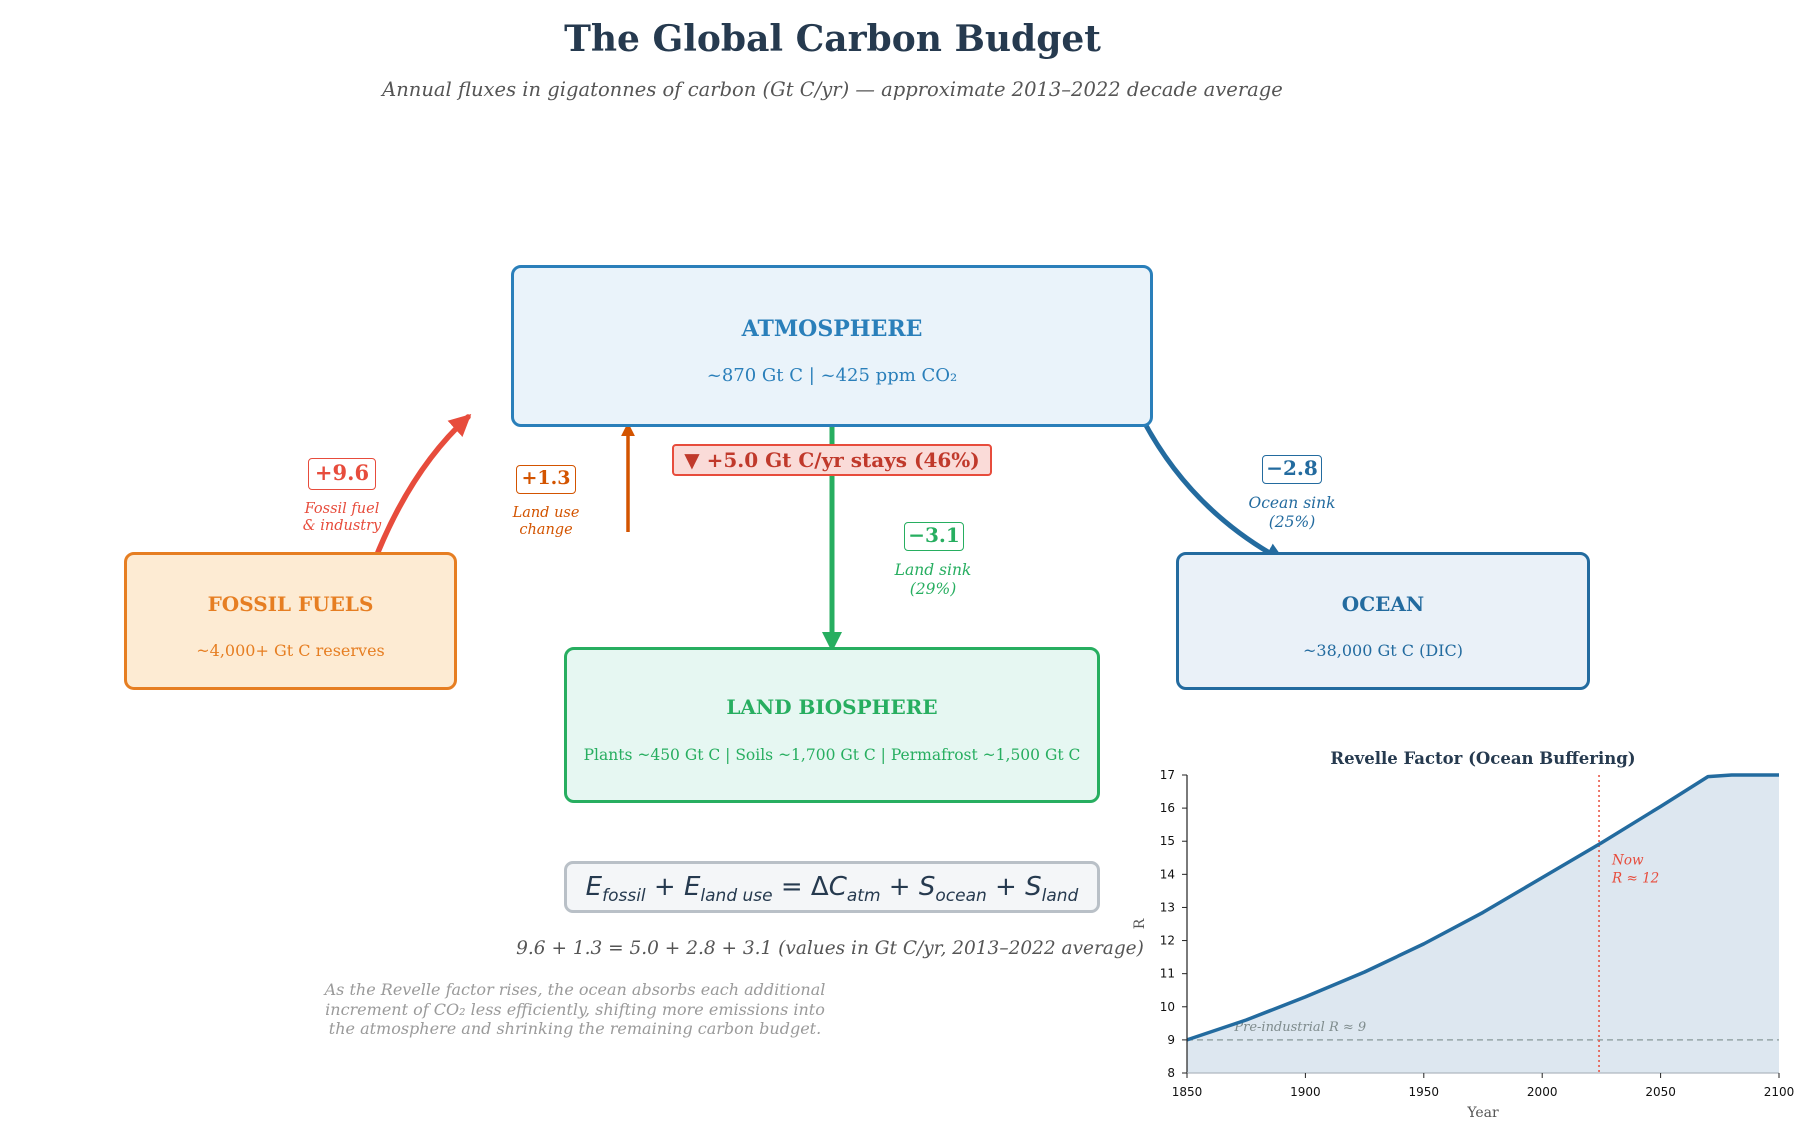 This screenshot has width=1799, height=1132. I want to click on fossil-fuels-box: FOSSIL FUELS ~4,000+ Gt C reserves, so click(290, 621).